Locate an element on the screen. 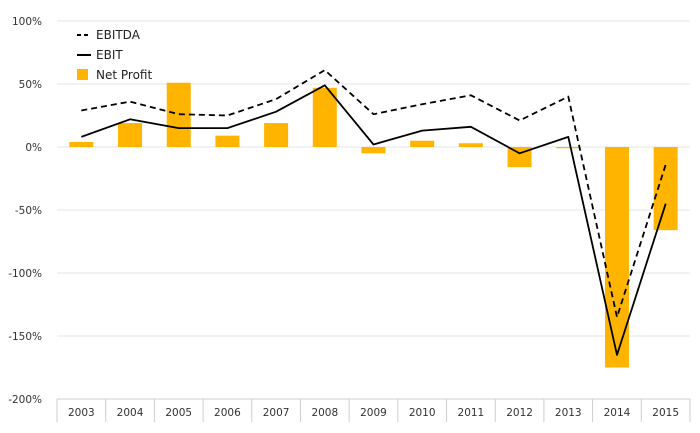 The image size is (700, 433). x-tick-label: 2012 is located at coordinates (519, 413).